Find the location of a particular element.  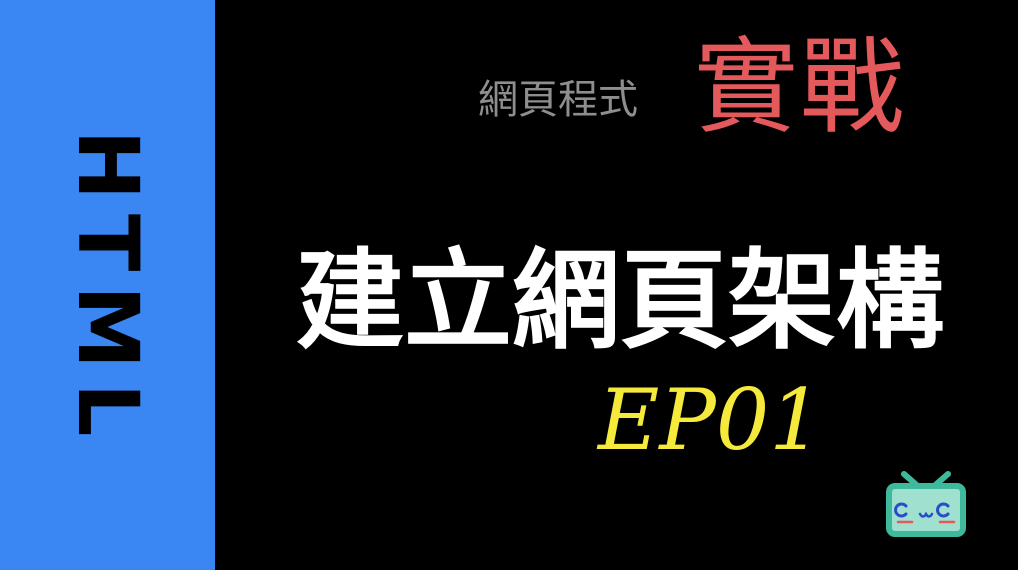

episode-label: EP01 is located at coordinates (710, 420).